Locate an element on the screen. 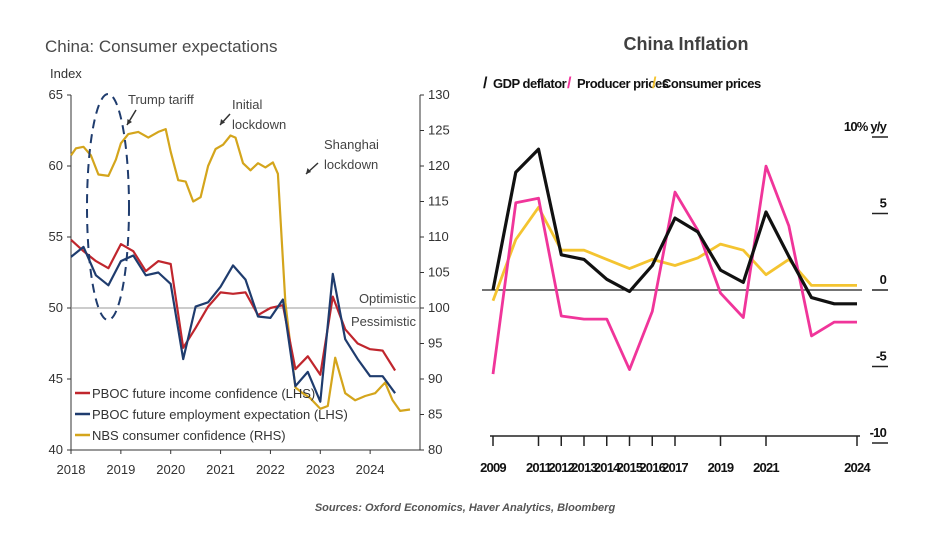  legend-marker-consumer: / is located at coordinates (654, 83).